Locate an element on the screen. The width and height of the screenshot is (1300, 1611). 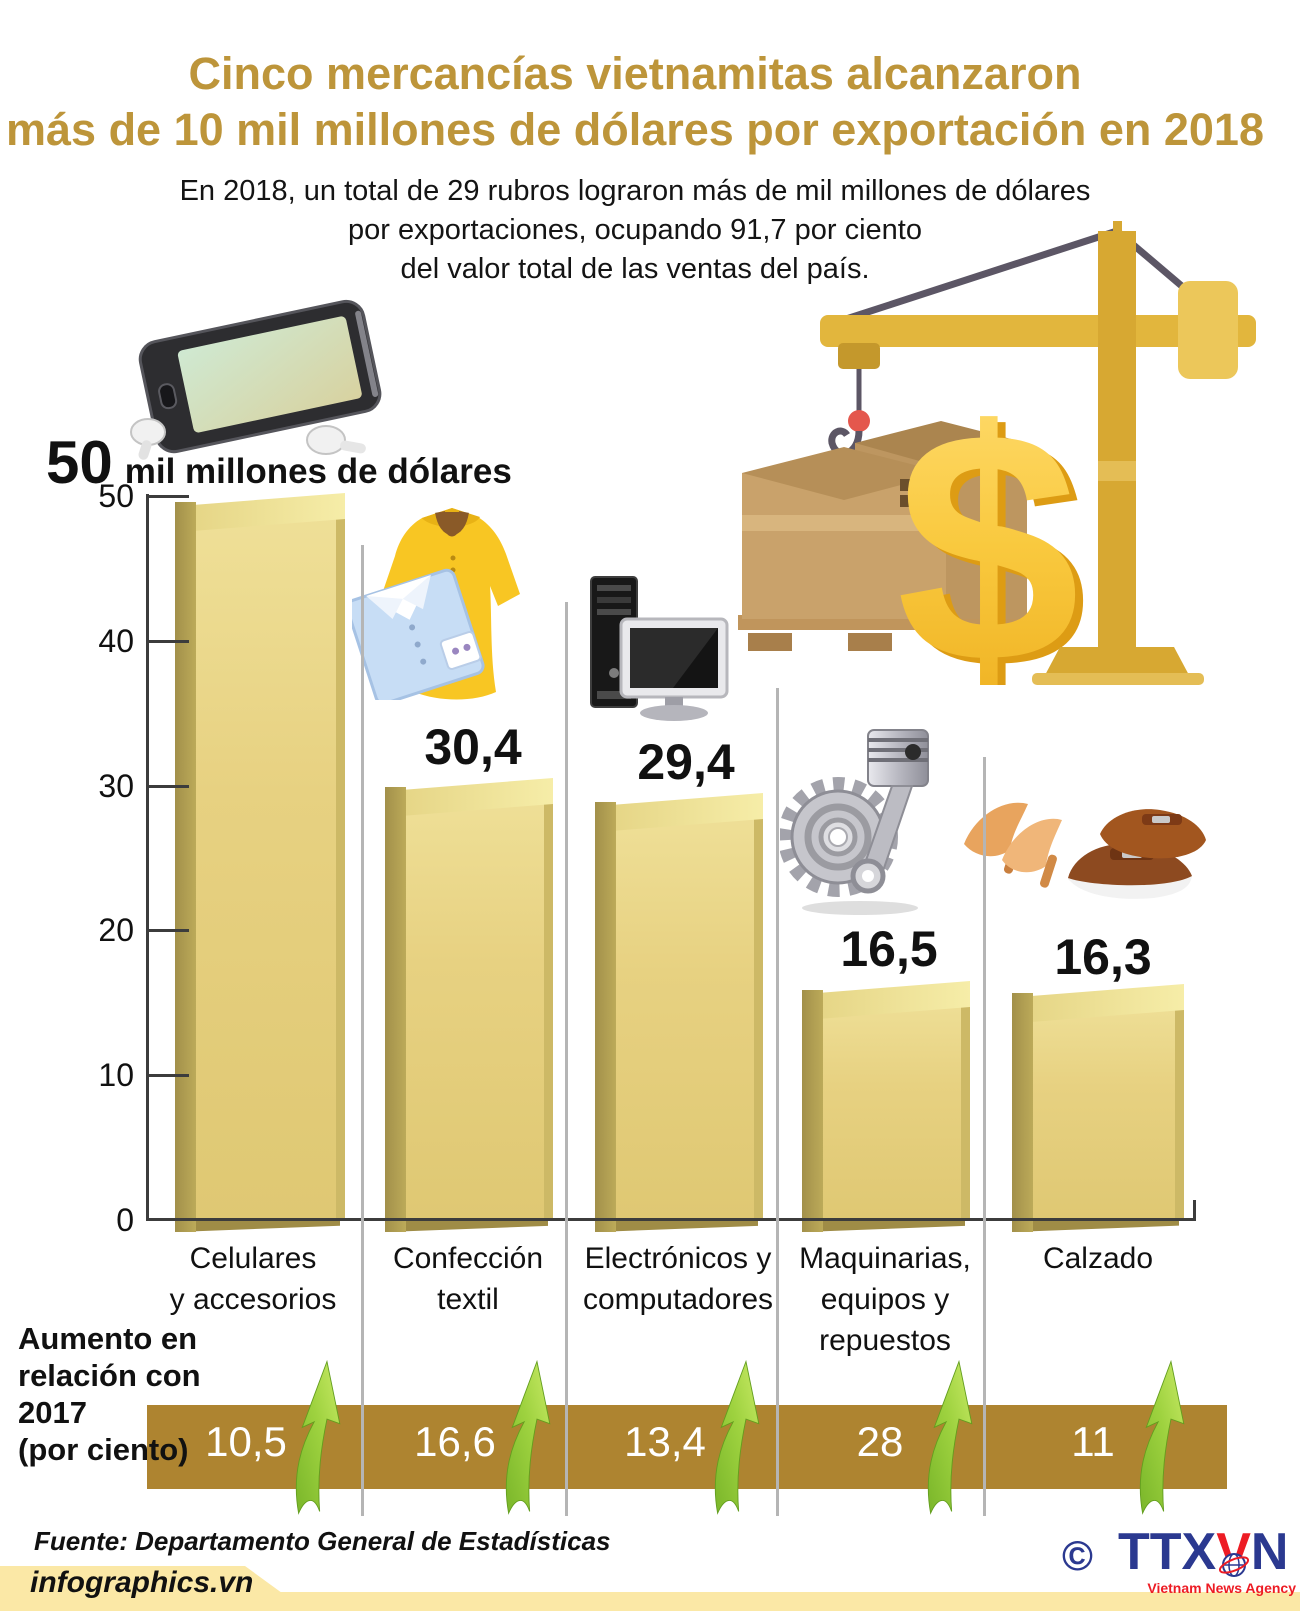
growth-value-maquinarias: 28 is located at coordinates (880, 1441).